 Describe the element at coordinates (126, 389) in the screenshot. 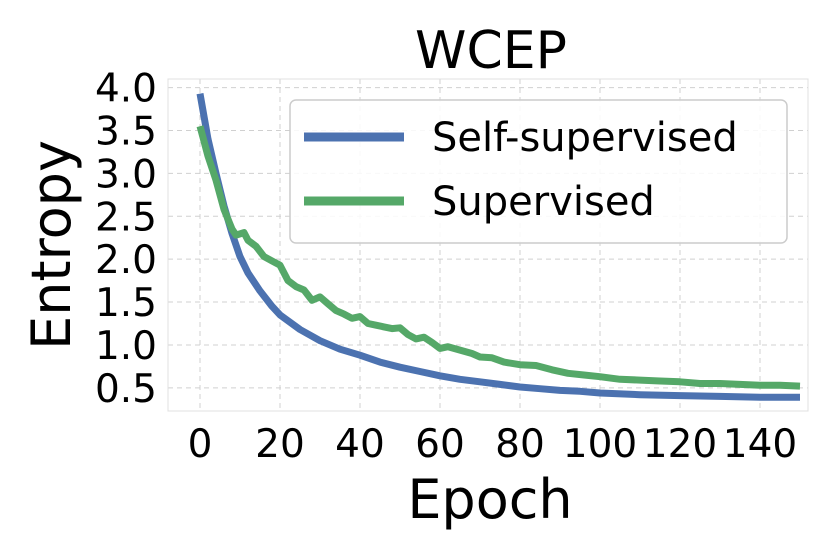

I see `y-tick-label: 0.5` at that location.